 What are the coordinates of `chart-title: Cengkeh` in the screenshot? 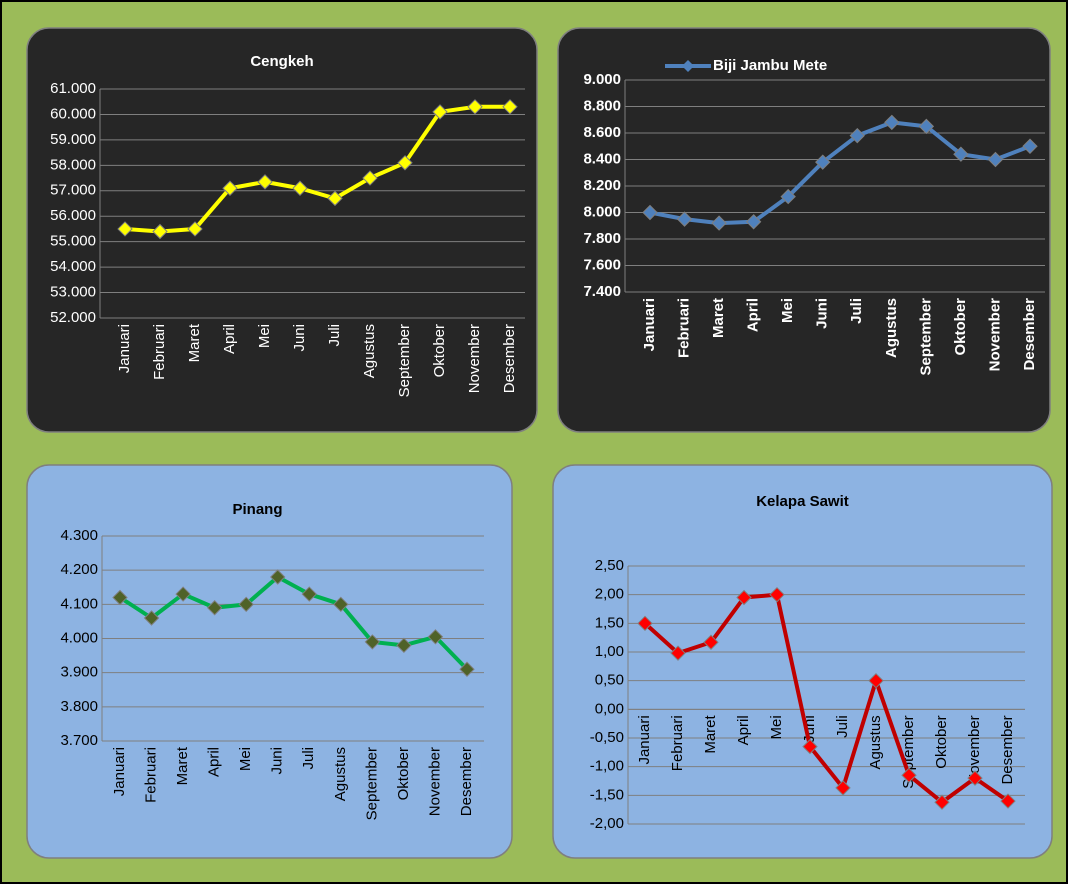 It's located at (281, 61).